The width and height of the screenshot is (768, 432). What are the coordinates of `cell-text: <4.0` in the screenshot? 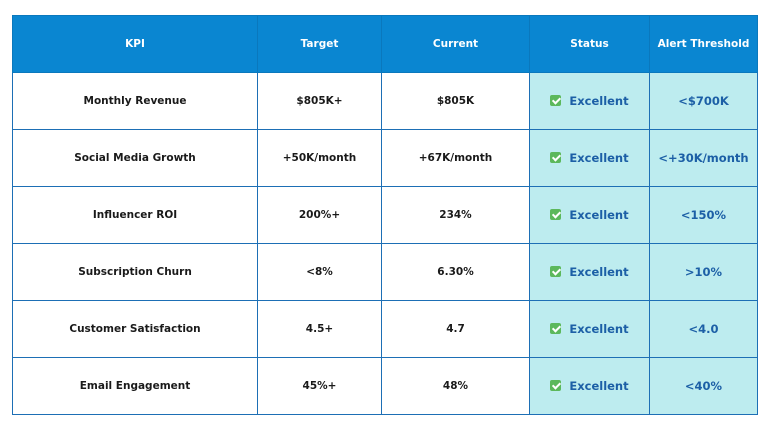 It's located at (703, 329).